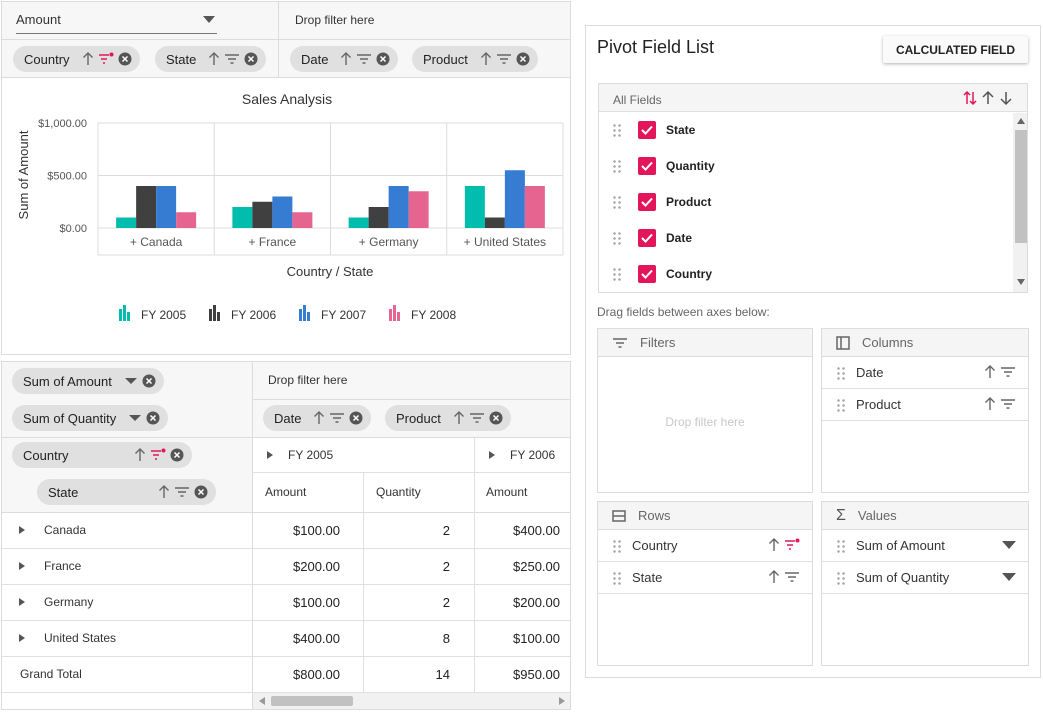  I want to click on rows-axis-item-country: Country, so click(705, 546).